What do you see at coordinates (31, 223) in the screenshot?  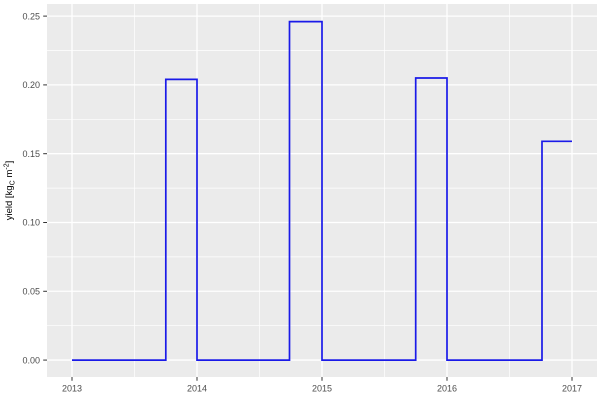 I see `y-tick-label: 0.10` at bounding box center [31, 223].